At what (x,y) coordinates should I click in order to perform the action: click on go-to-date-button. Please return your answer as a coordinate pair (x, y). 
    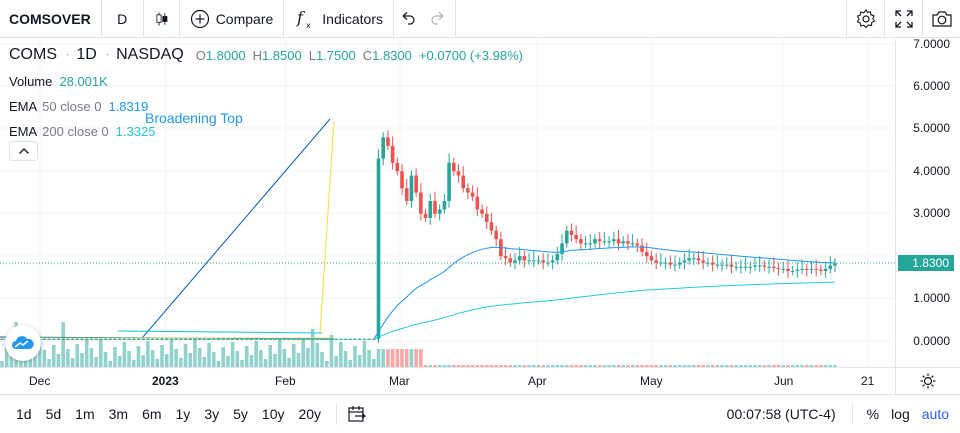
    Looking at the image, I should click on (357, 414).